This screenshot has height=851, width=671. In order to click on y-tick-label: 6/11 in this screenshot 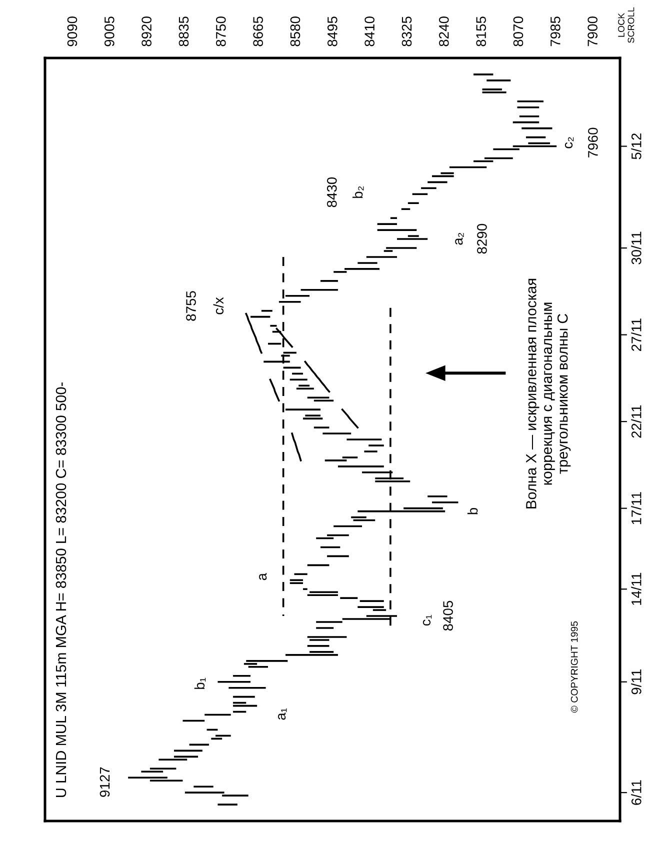, I will do `click(636, 792)`.